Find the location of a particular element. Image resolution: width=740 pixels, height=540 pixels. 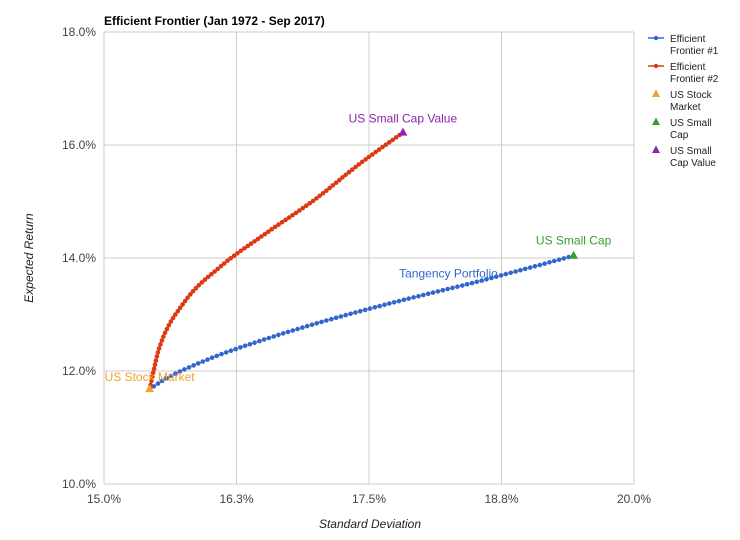

legend-label: Market is located at coordinates (685, 107).